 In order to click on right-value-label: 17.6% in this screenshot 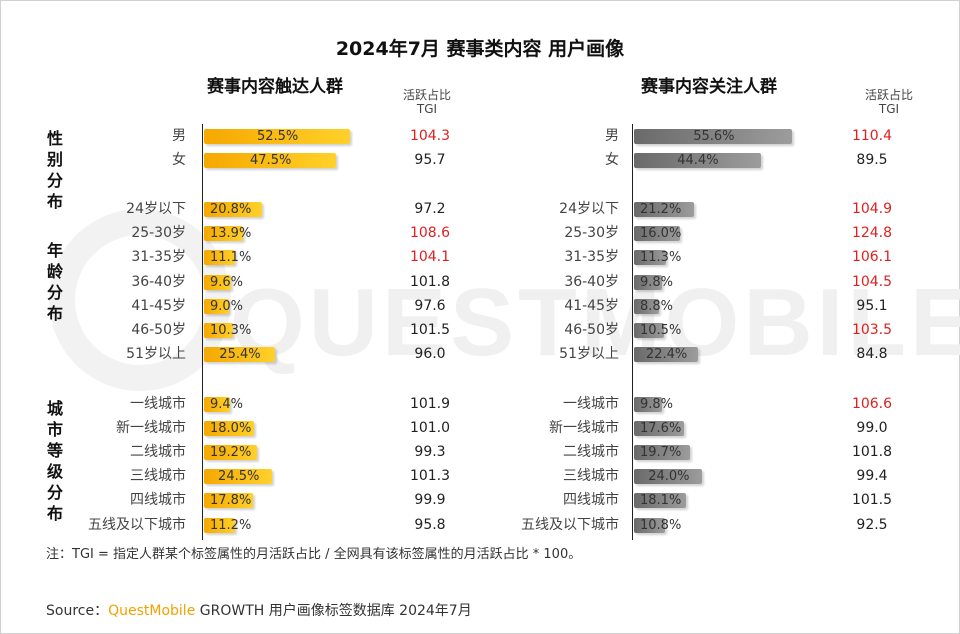, I will do `click(661, 428)`.